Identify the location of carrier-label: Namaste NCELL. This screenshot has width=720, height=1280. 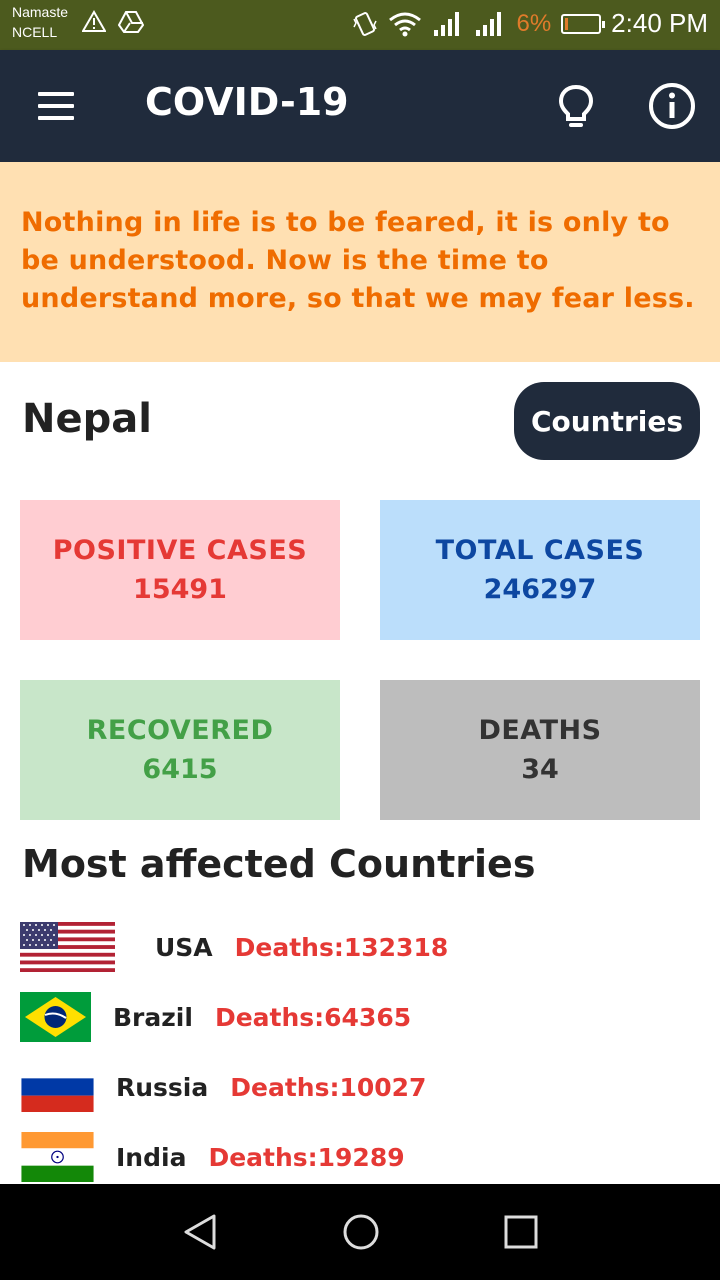
(40, 22).